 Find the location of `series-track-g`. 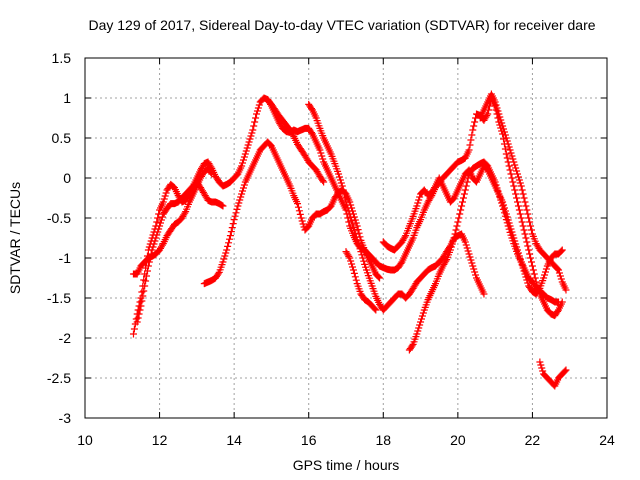

series-track-g is located at coordinates (361, 281).